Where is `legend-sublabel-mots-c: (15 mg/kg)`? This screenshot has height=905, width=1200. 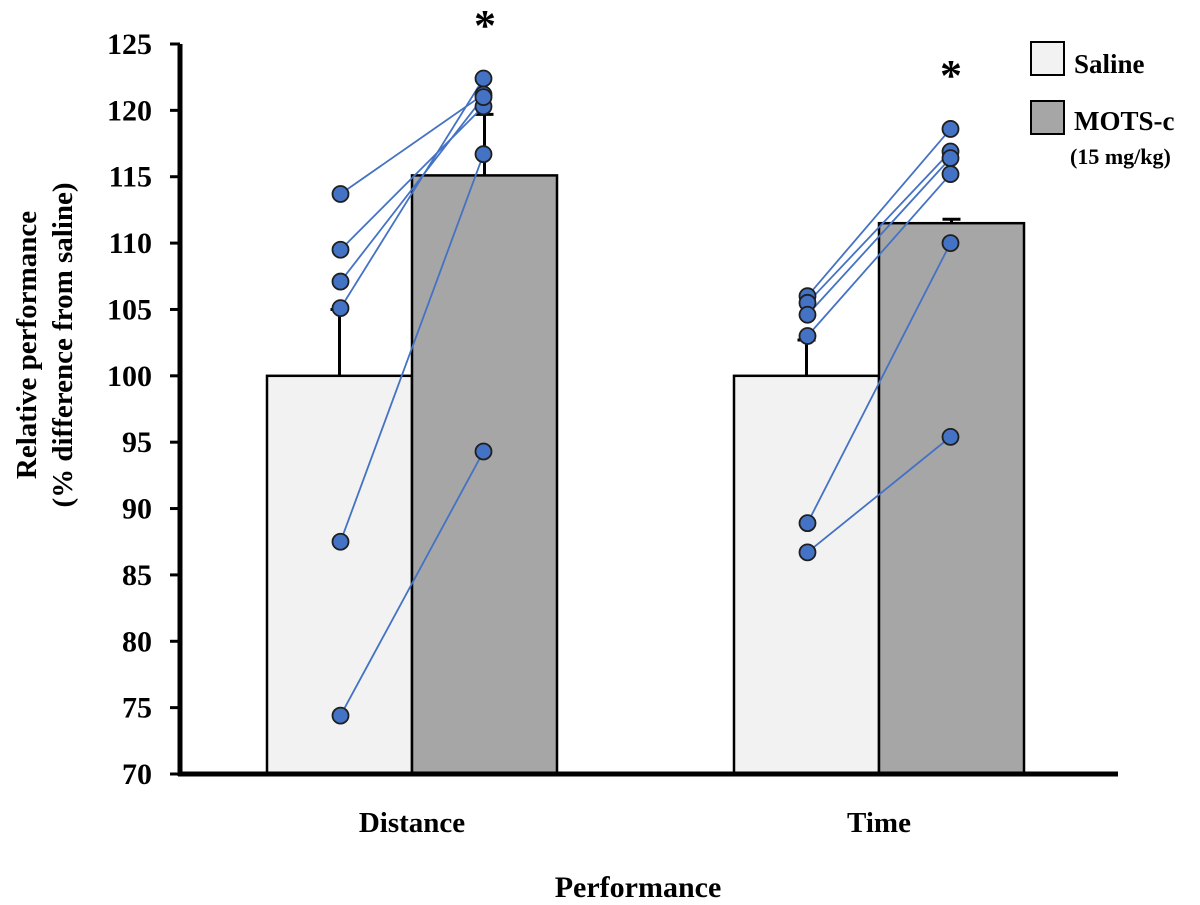
legend-sublabel-mots-c: (15 mg/kg) is located at coordinates (1120, 156).